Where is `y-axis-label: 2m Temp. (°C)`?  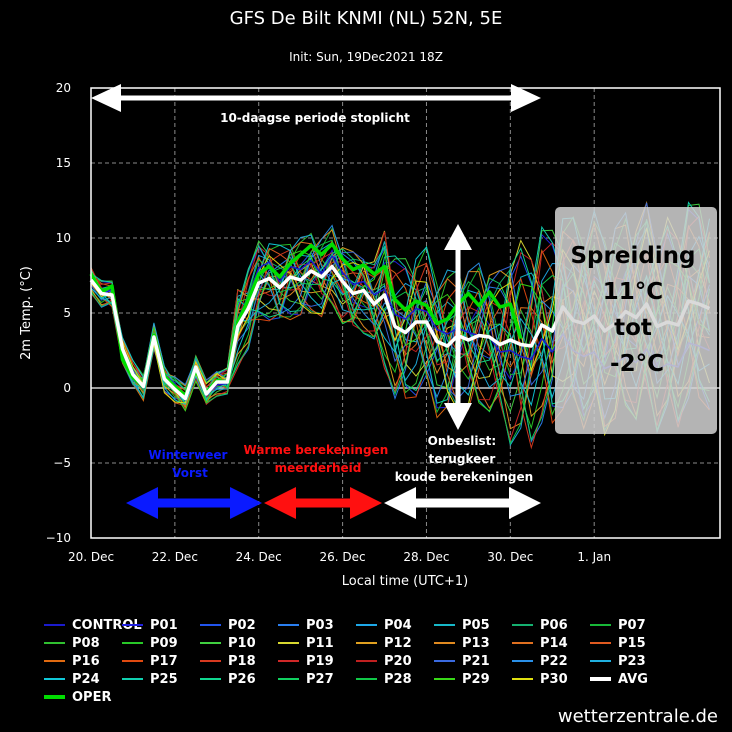
y-axis-label: 2m Temp. (°C) is located at coordinates (26, 313).